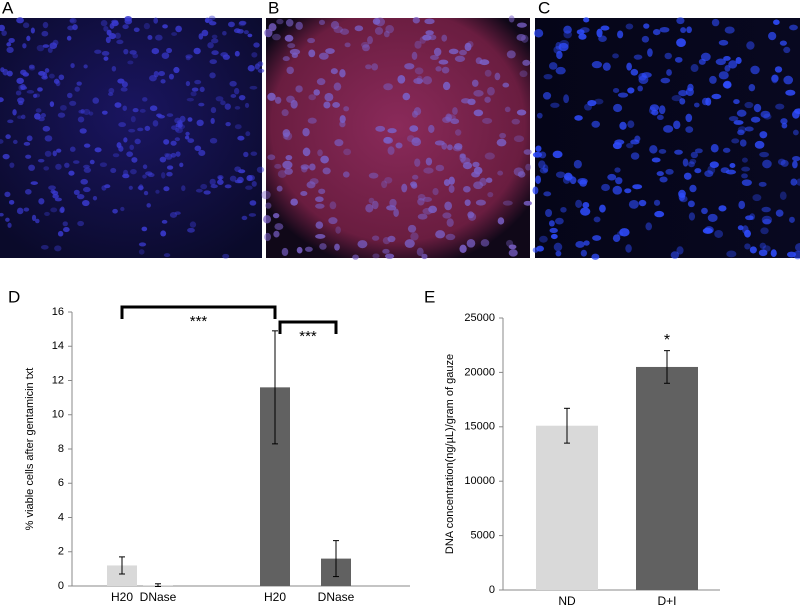 This screenshot has height=608, width=800. What do you see at coordinates (61, 552) in the screenshot?
I see `y-tick-label: 2` at bounding box center [61, 552].